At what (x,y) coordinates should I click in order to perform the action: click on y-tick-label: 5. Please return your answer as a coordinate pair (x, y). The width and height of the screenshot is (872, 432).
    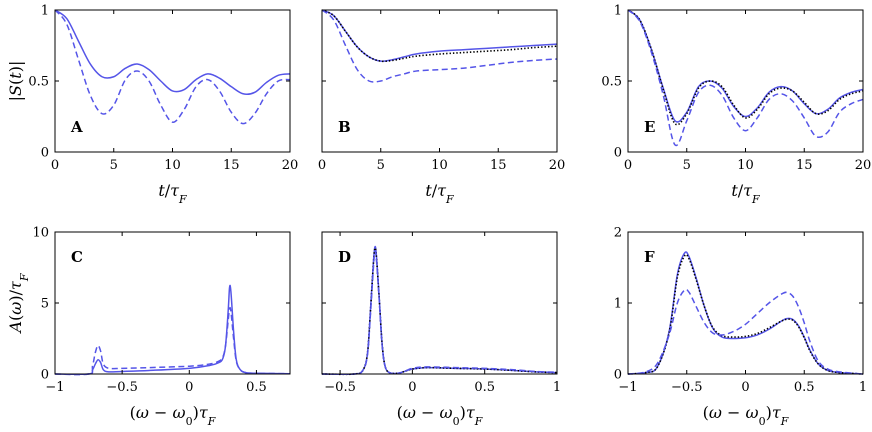
    Looking at the image, I should click on (45, 304).